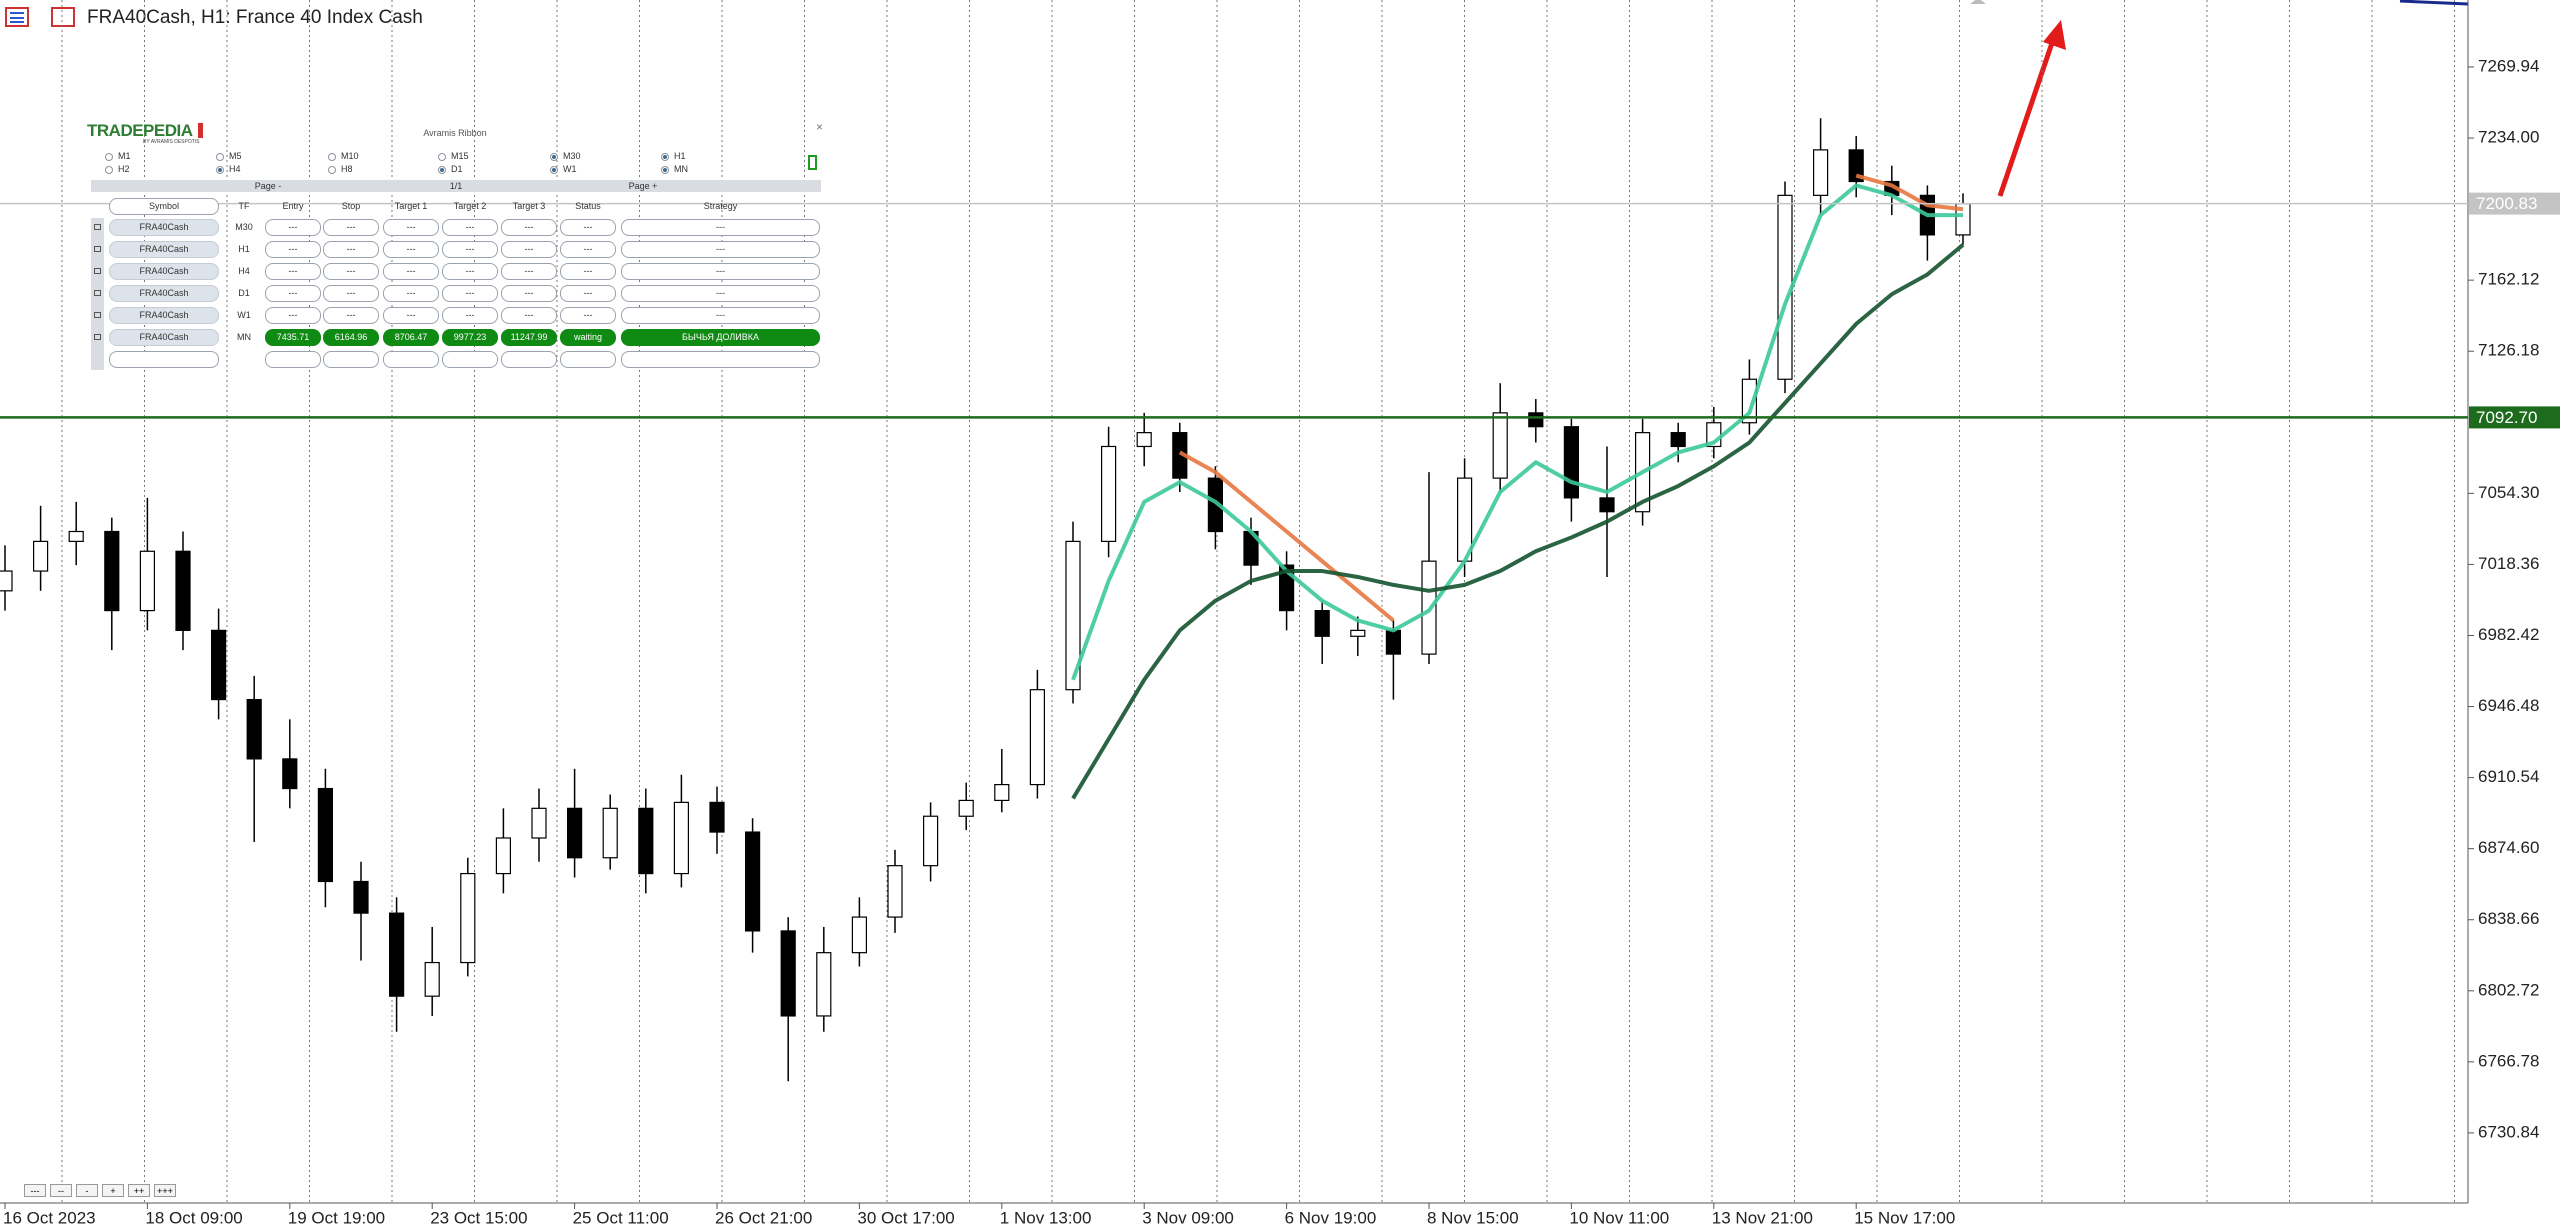  I want to click on zoom-button: ++, so click(139, 1190).